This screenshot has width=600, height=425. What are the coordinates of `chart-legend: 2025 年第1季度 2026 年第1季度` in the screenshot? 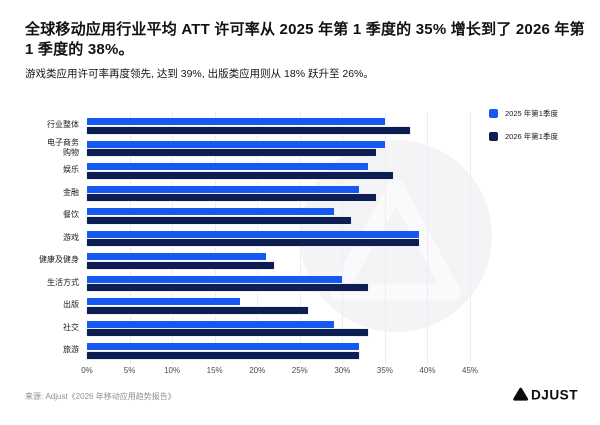 It's located at (523, 131).